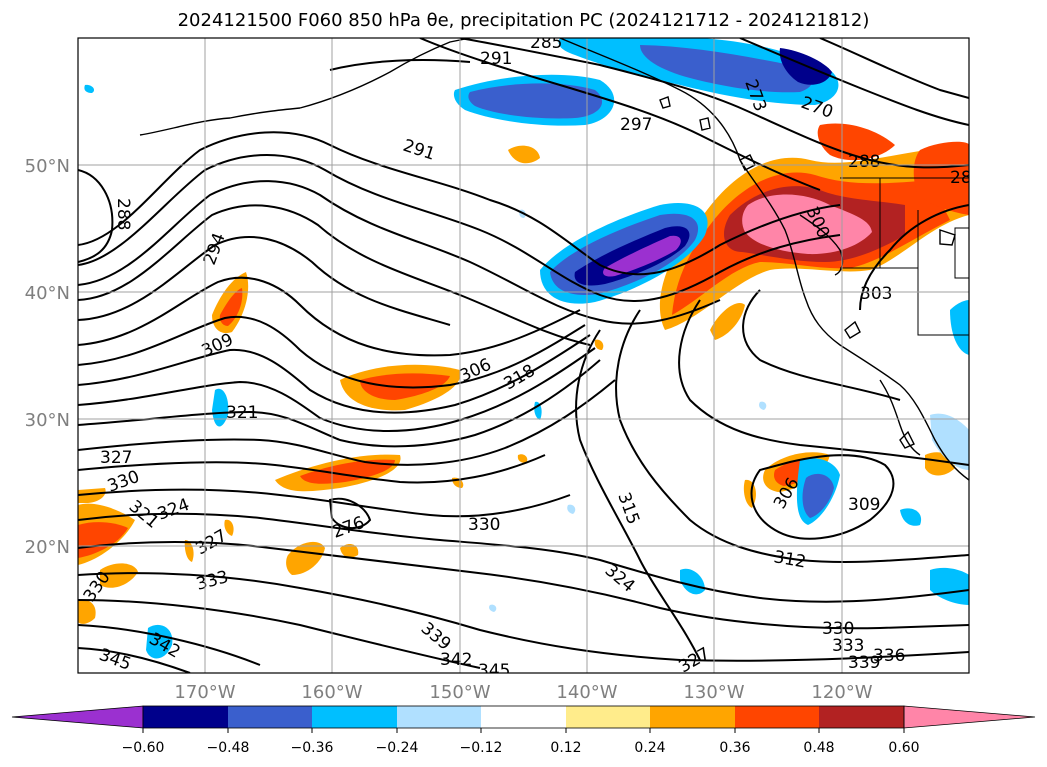 The height and width of the screenshot is (767, 1047). I want to click on lon-label: 160°W, so click(331, 692).